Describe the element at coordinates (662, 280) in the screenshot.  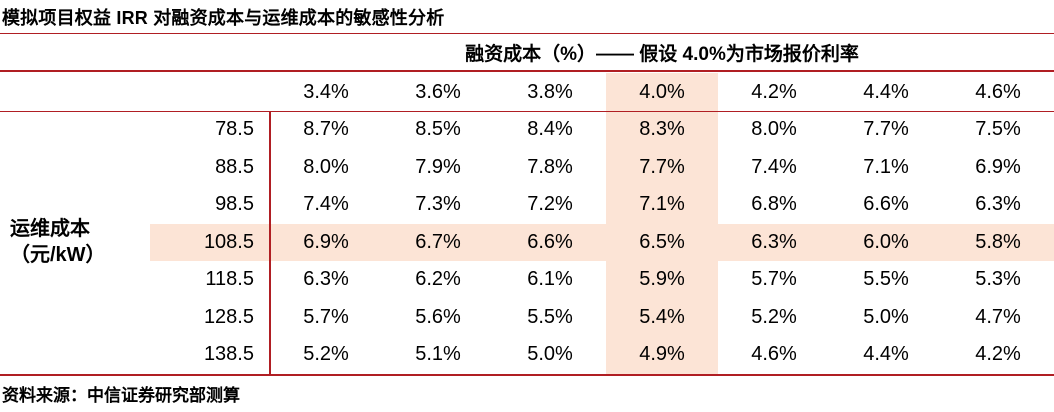
I see `data-cell: 5.9%` at that location.